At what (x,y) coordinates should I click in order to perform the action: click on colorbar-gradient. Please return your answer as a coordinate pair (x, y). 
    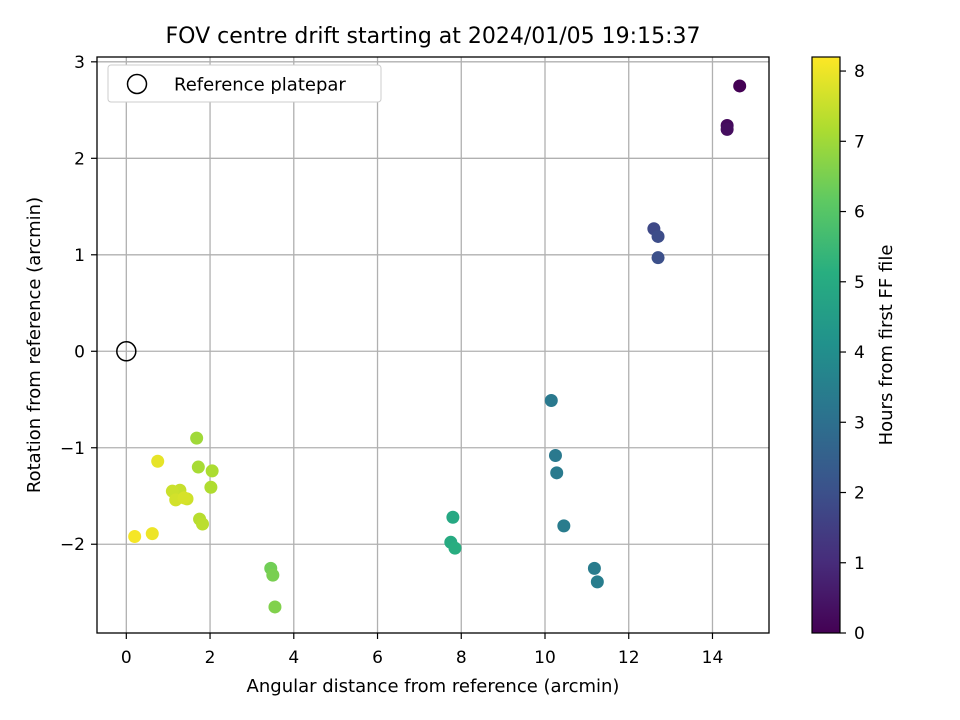
    Looking at the image, I should click on (826, 345).